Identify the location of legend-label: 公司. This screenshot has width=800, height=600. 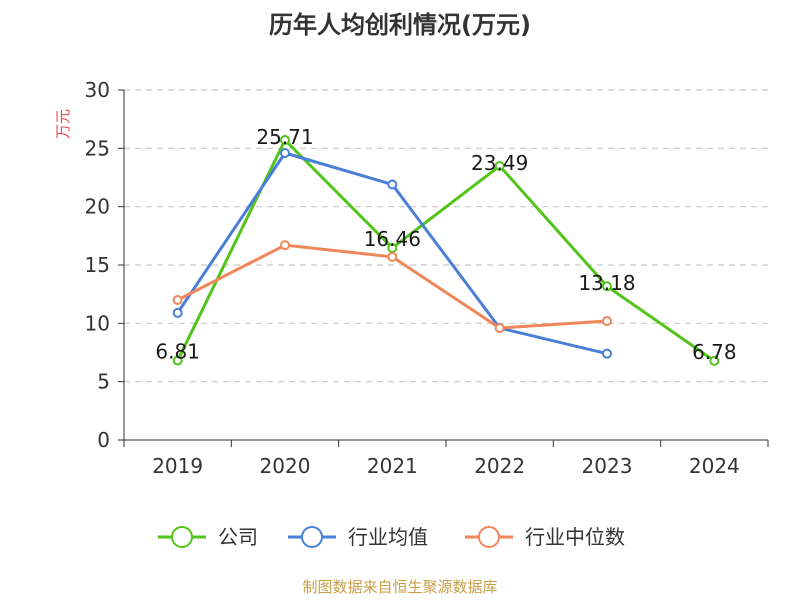
(238, 537).